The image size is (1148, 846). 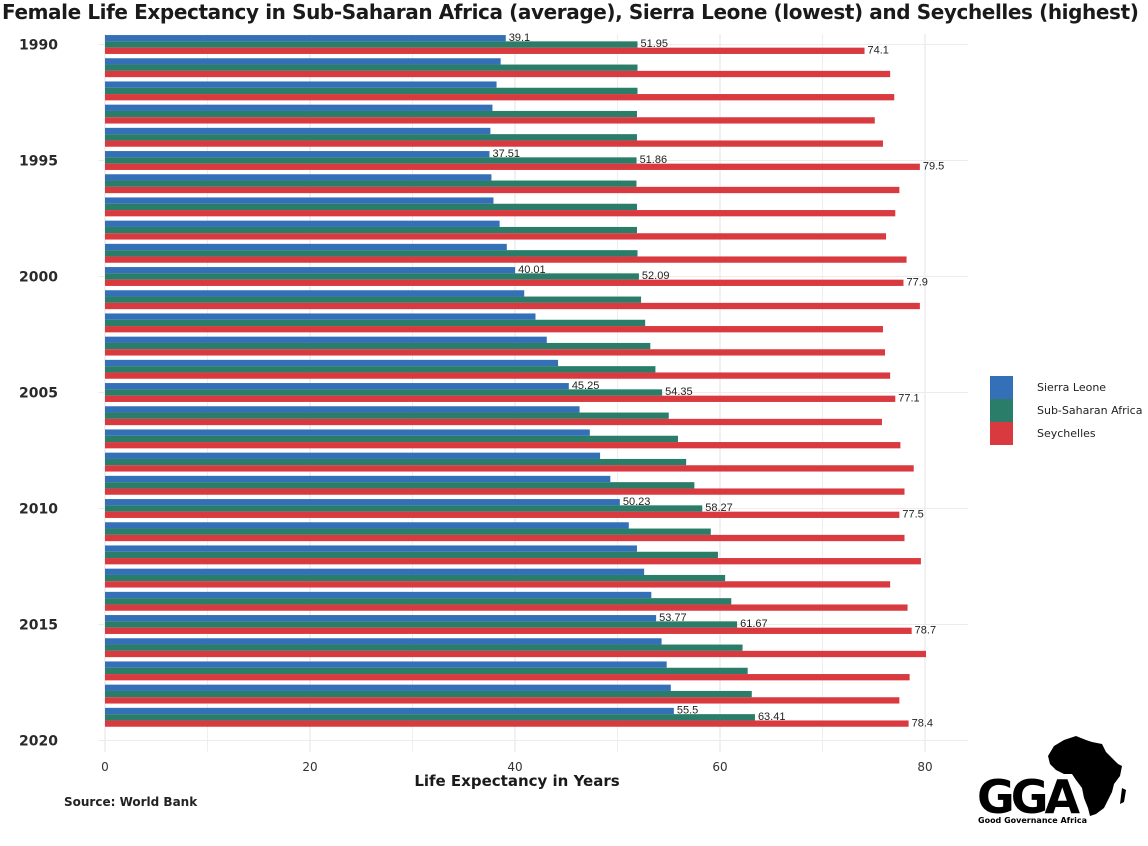 What do you see at coordinates (532, 270) in the screenshot?
I see `data-label: 40.01` at bounding box center [532, 270].